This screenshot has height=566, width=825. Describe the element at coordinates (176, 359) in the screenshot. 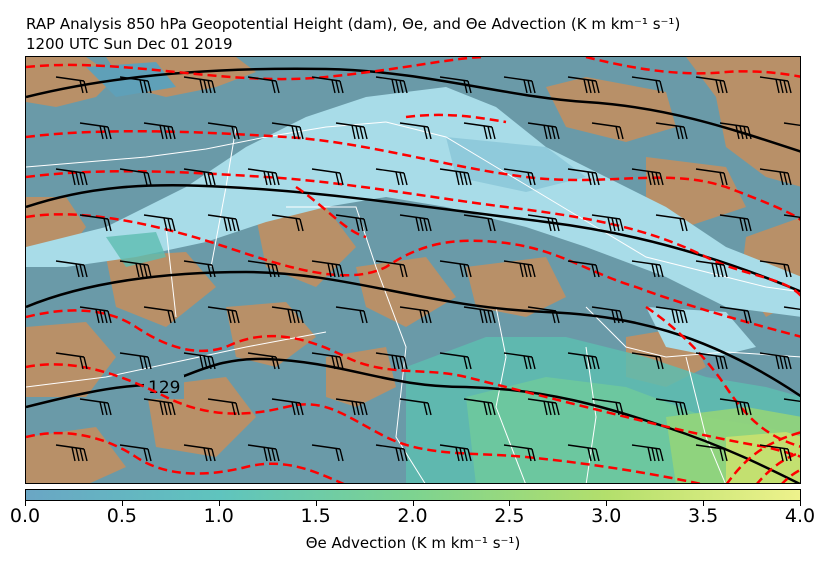

I see `boundary-state-f` at that location.